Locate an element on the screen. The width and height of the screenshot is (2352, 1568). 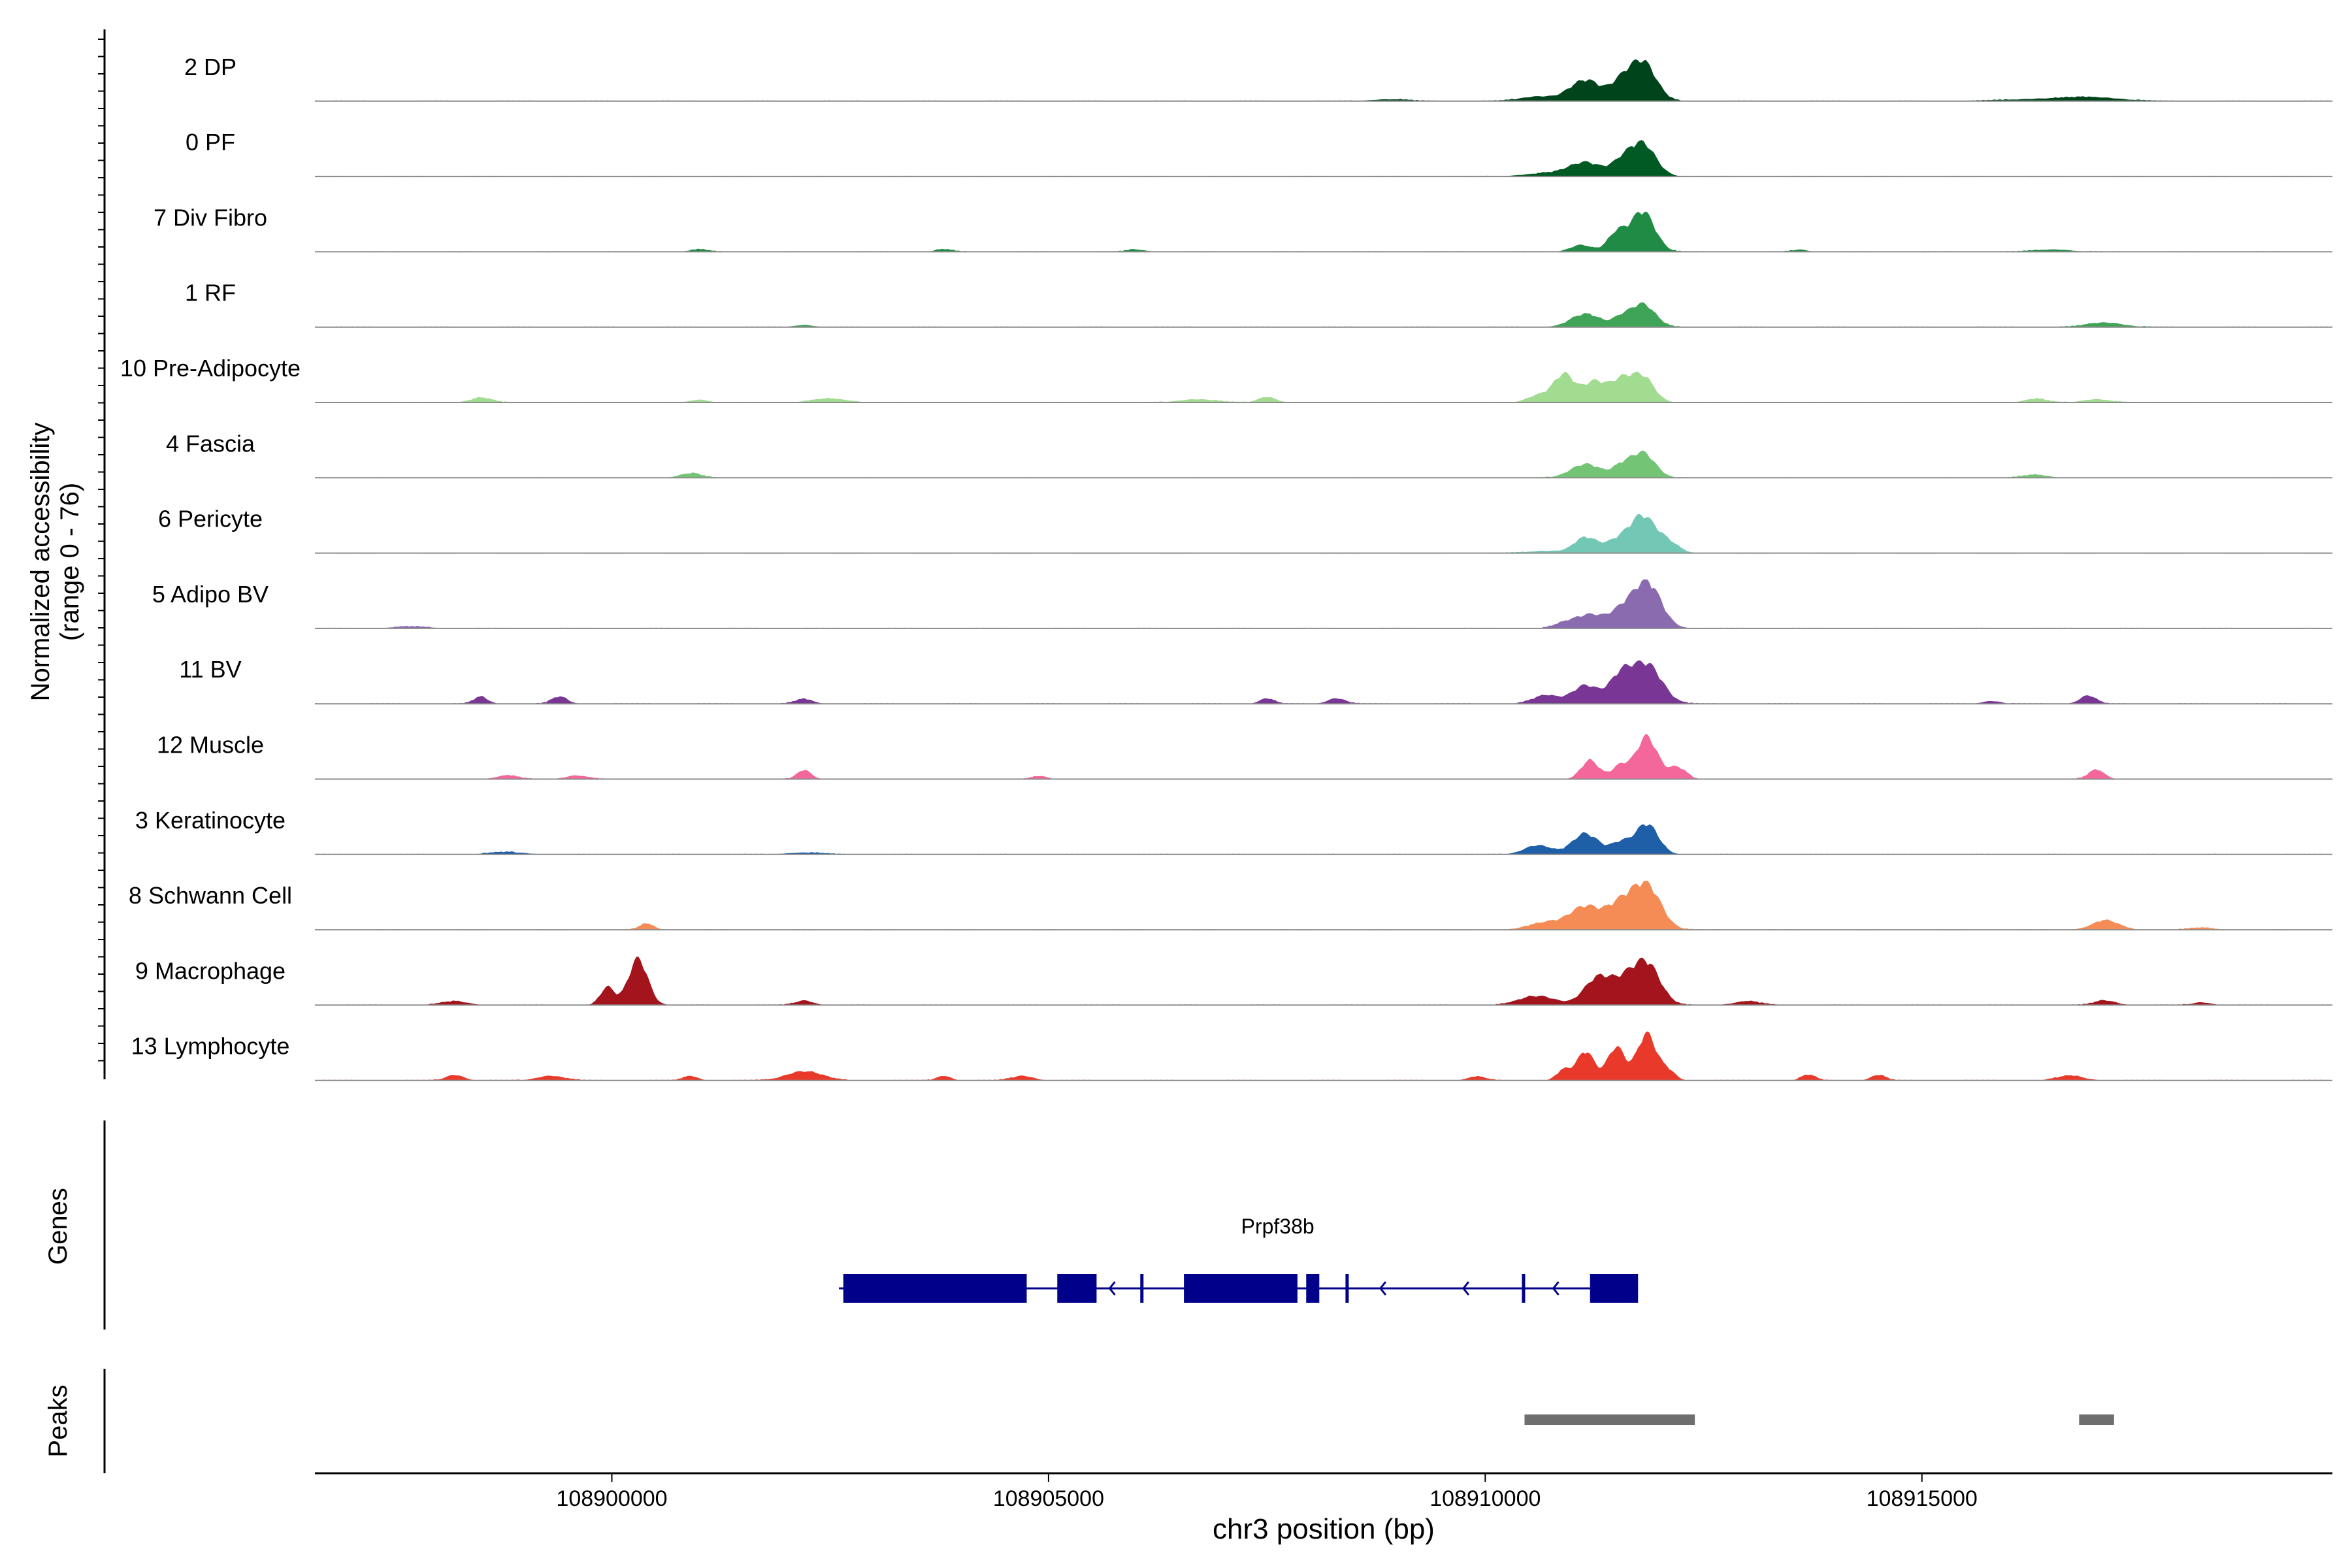
track-8: 11 BV is located at coordinates (1255, 680).